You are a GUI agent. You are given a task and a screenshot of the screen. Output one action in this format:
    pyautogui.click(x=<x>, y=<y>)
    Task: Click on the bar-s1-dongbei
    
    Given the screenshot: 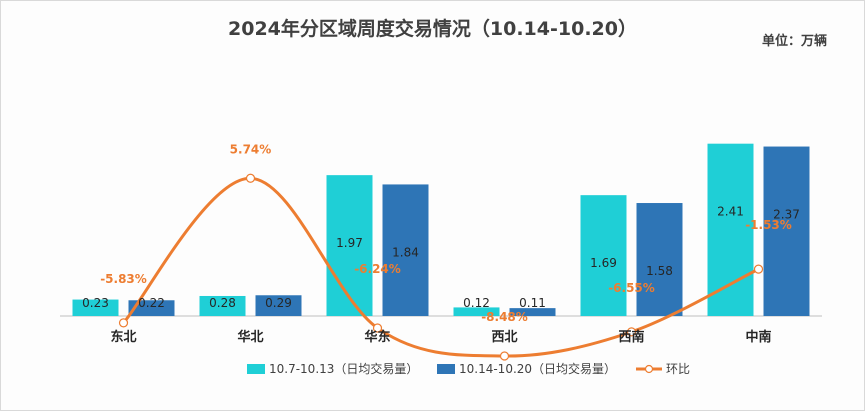 What is the action you would take?
    pyautogui.click(x=95, y=307)
    